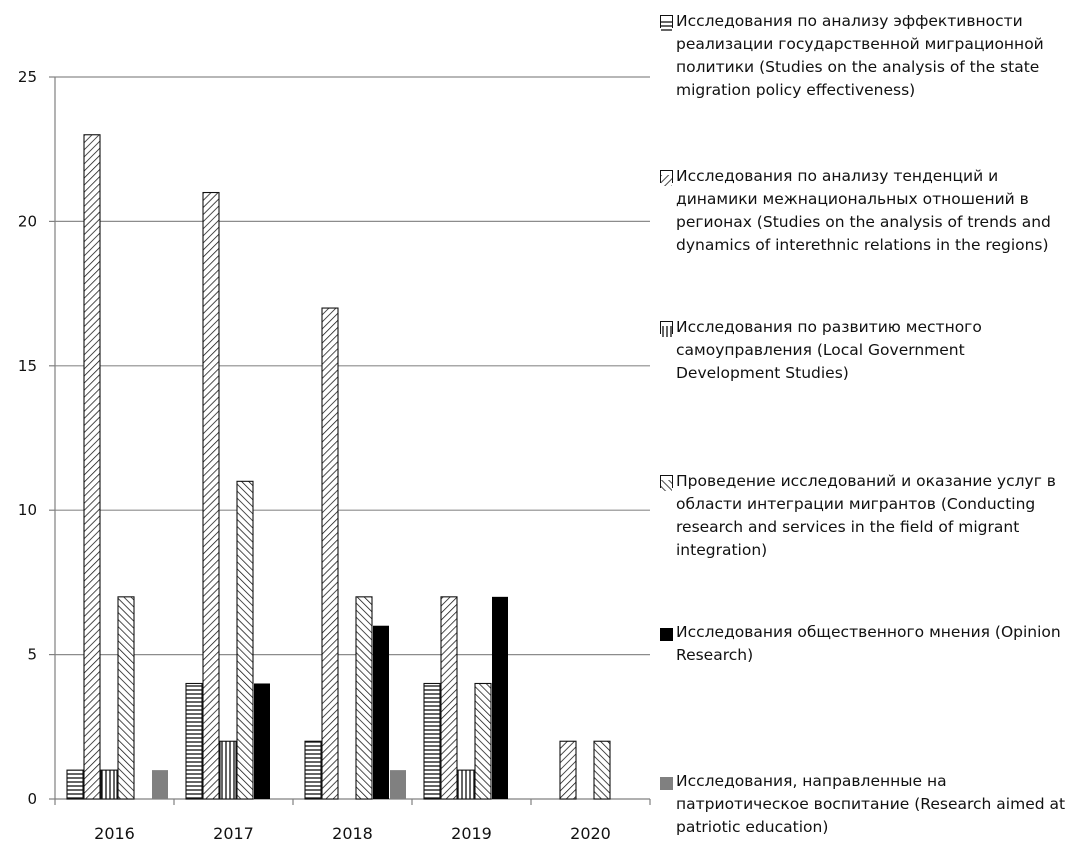  I want to click on y-tick-label: 25, so click(27, 77).